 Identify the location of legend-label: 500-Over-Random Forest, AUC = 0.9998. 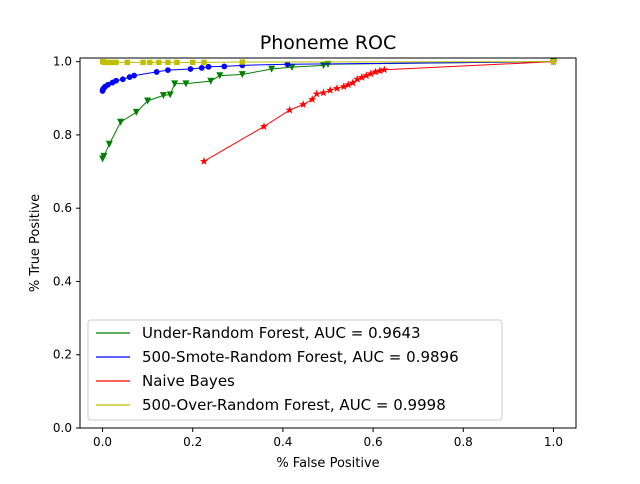
(294, 405).